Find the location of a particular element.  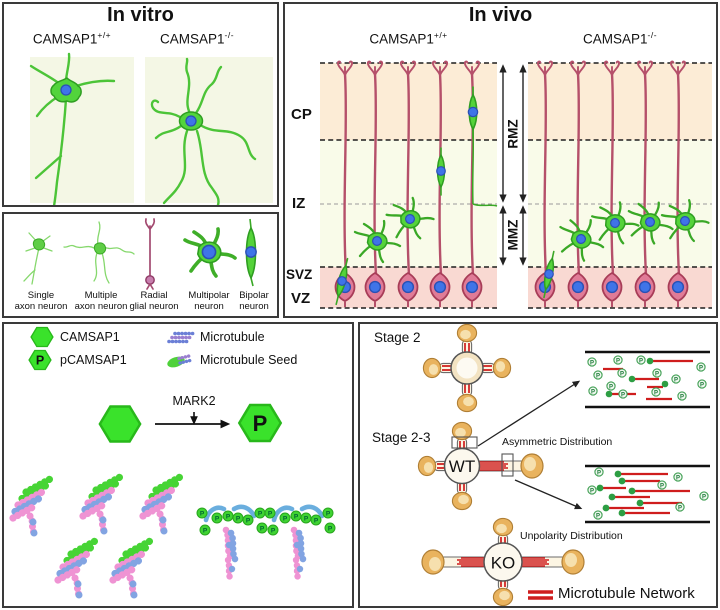

rmz-mmz-arrows is located at coordinates (513, 165).